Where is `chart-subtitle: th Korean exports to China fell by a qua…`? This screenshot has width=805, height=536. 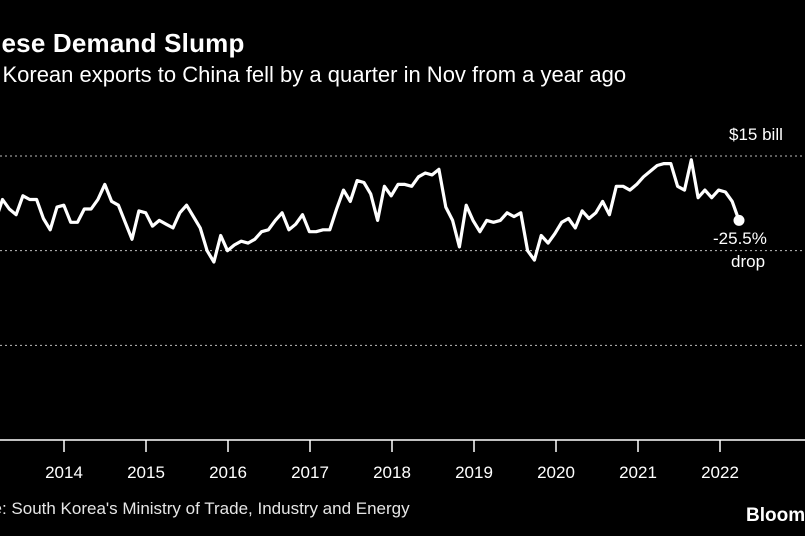
chart-subtitle: th Korean exports to China fell by a qua… is located at coordinates (313, 74).